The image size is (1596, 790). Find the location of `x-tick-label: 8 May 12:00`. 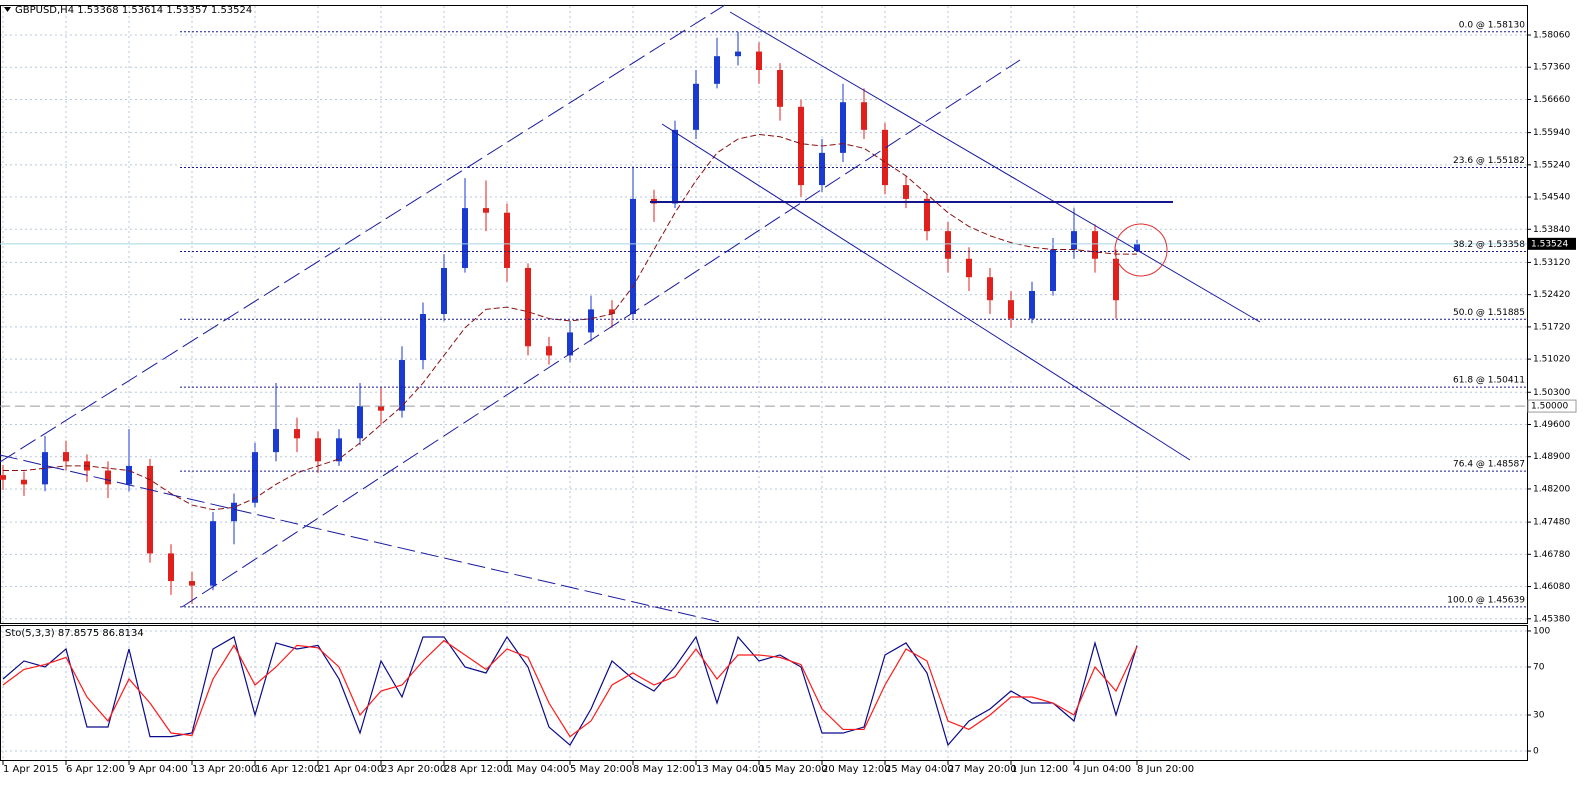

x-tick-label: 8 May 12:00 is located at coordinates (664, 769).